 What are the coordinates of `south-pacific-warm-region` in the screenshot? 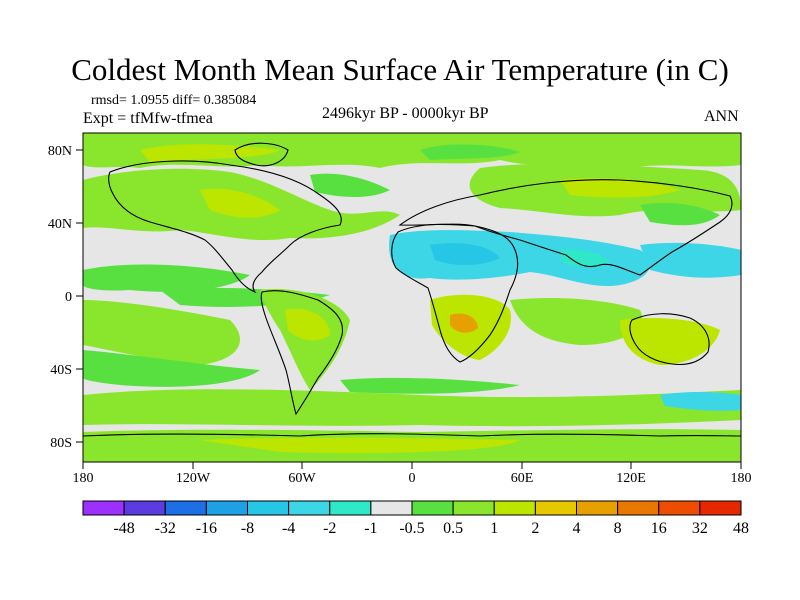 It's located at (161, 332).